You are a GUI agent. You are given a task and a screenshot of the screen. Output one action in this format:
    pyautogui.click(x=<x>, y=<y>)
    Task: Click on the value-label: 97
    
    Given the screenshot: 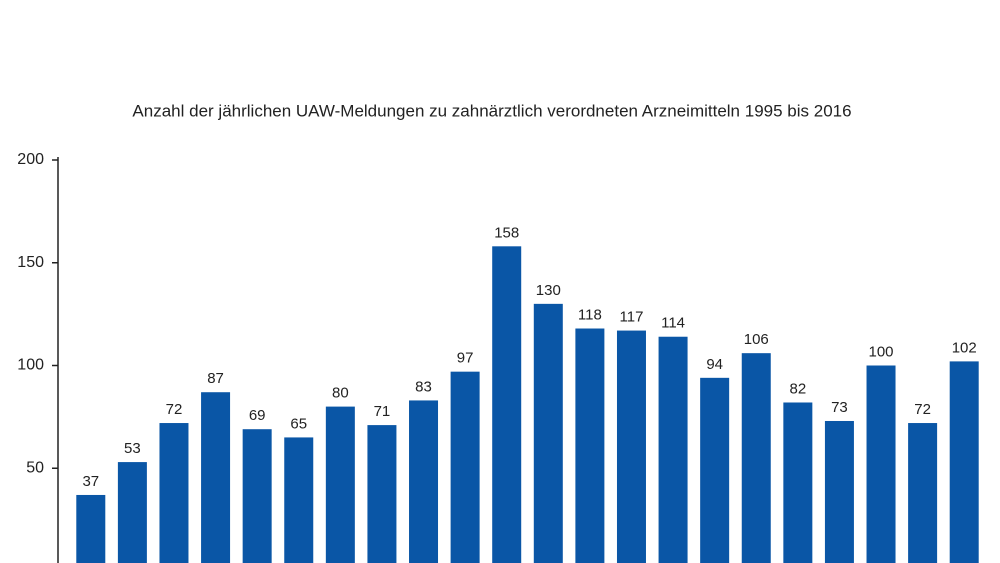 What is the action you would take?
    pyautogui.click(x=465, y=358)
    